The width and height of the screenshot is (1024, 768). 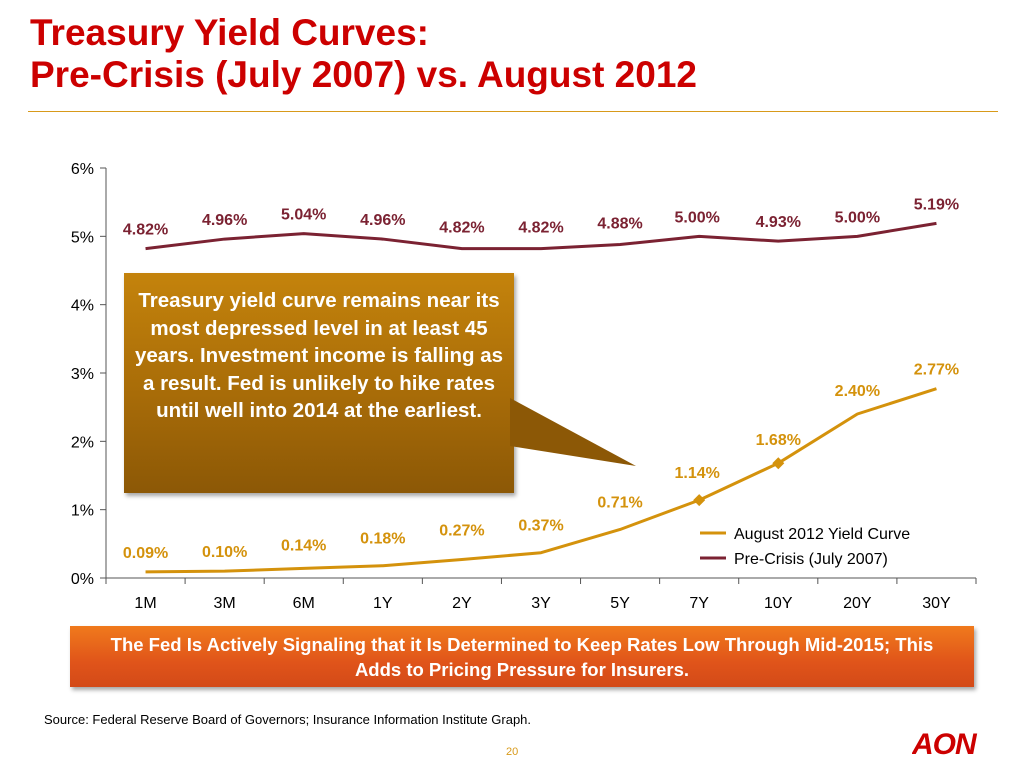 What do you see at coordinates (619, 502) in the screenshot?
I see `data-label: 0.71%` at bounding box center [619, 502].